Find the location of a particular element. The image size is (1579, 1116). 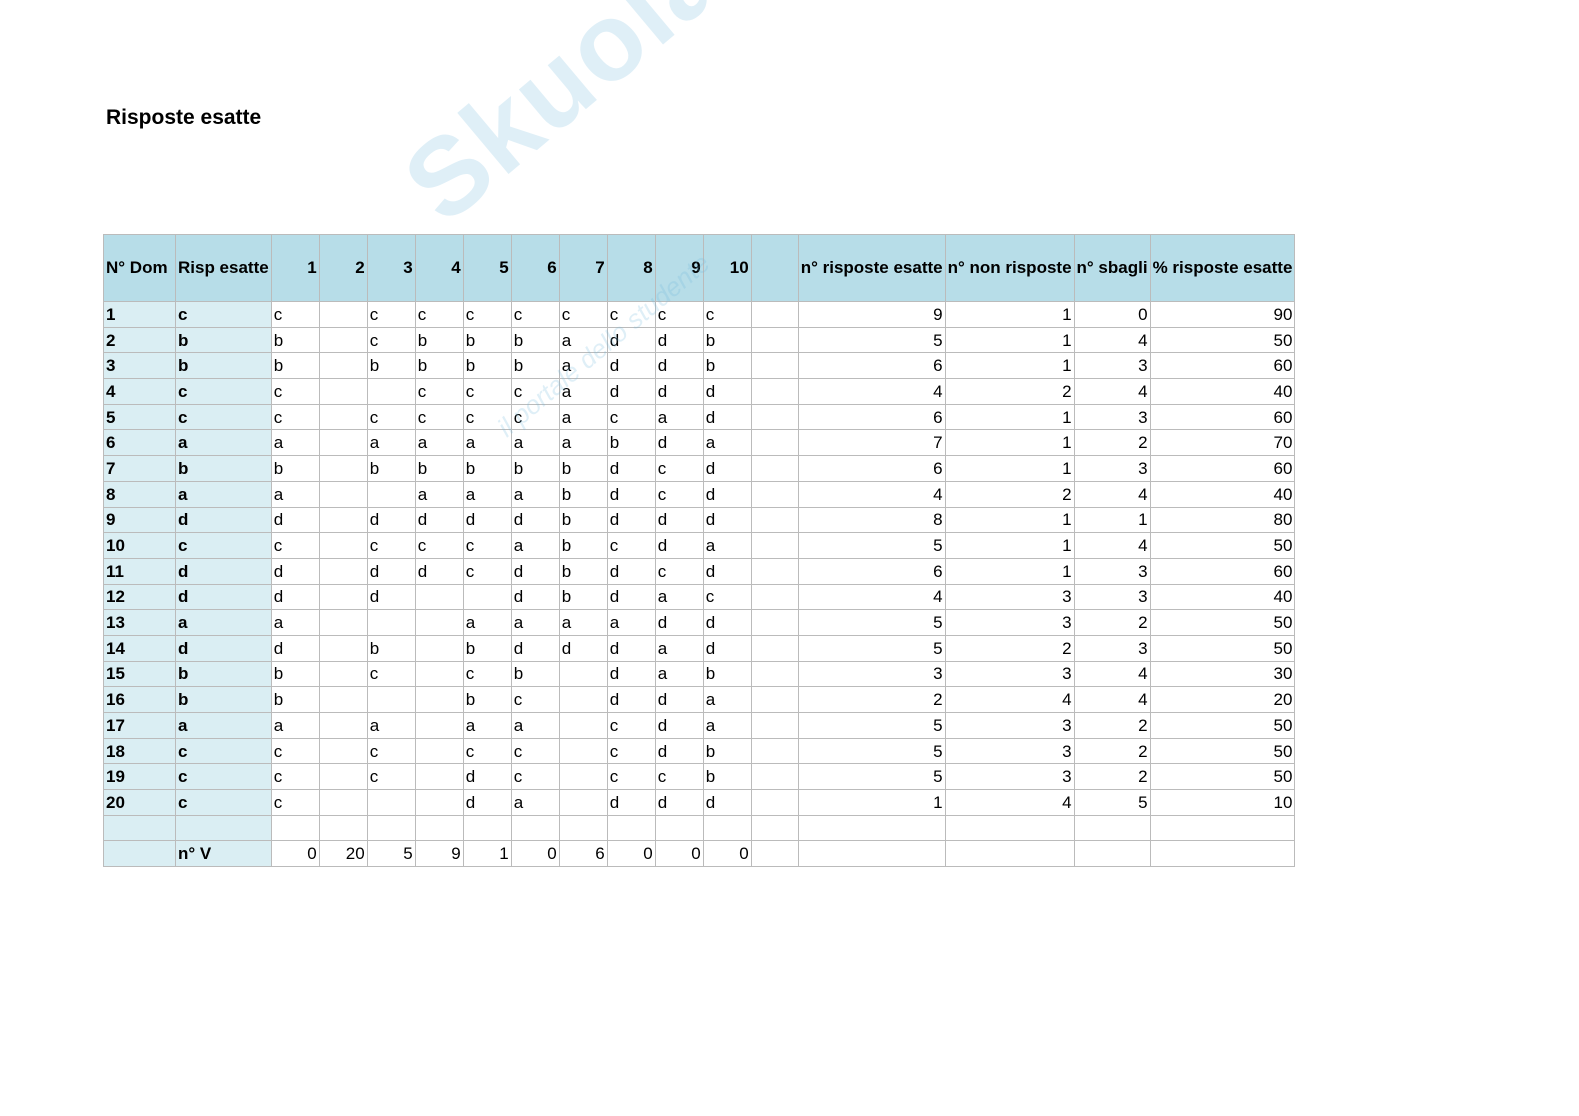

stat-cell: 60 is located at coordinates (1222, 571).